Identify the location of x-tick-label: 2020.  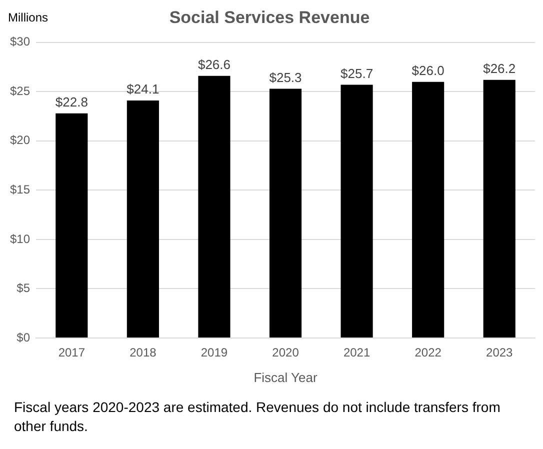
(286, 353).